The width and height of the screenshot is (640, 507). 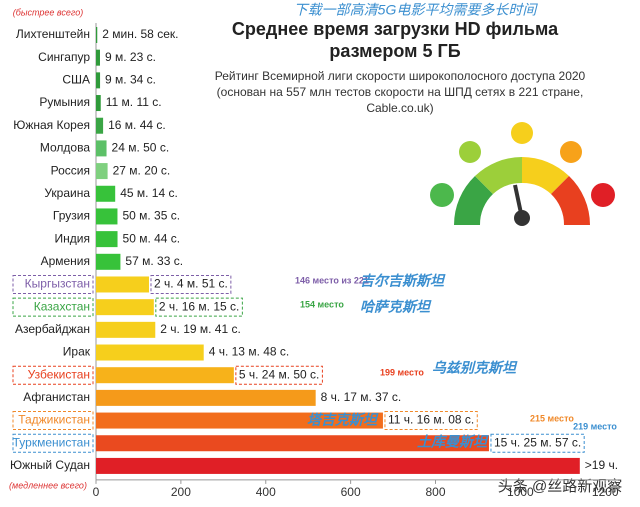 I want to click on watermark: 头条 @丝路新观察, so click(x=560, y=486).